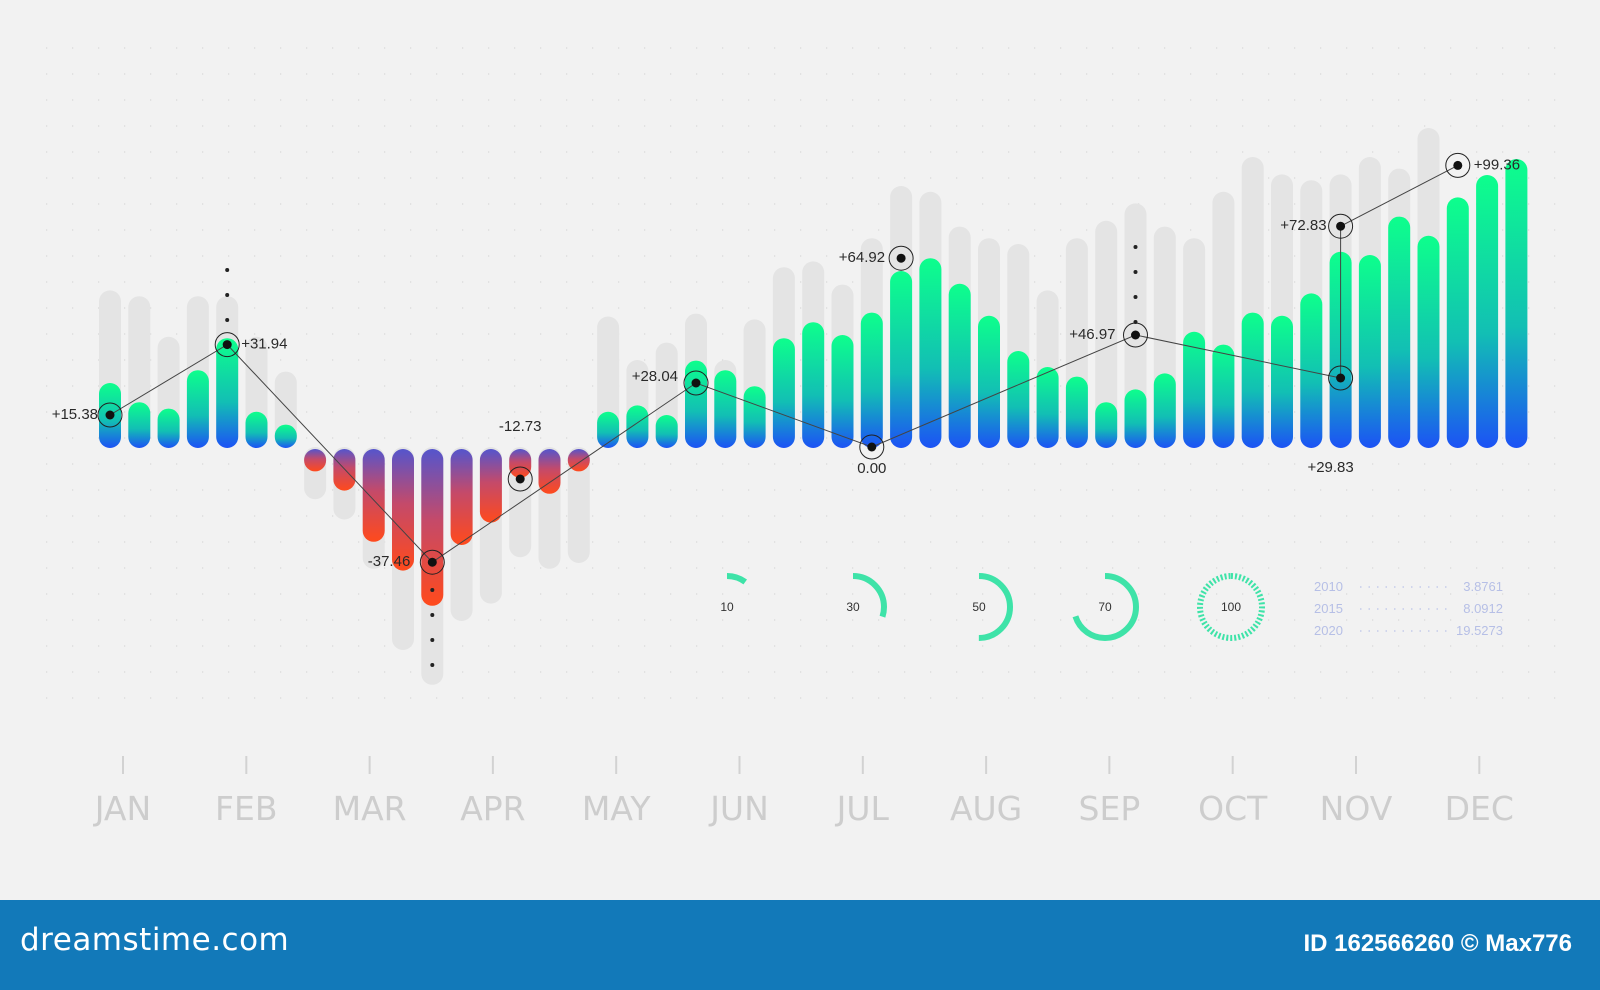 The image size is (1600, 990). Describe the element at coordinates (1437, 944) in the screenshot. I see `footer-image-id: ID 162566260 © Max776` at that location.